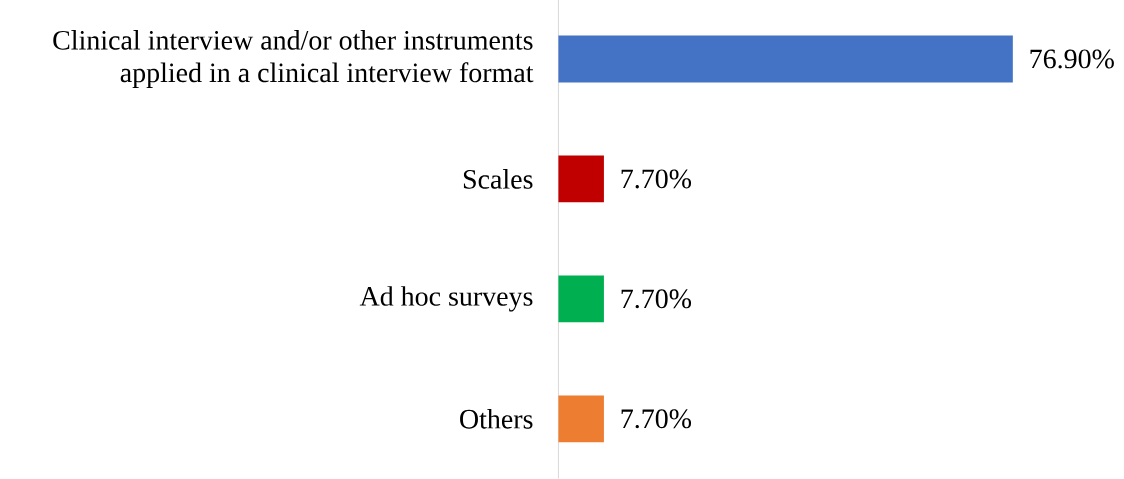 The image size is (1124, 479). Describe the element at coordinates (498, 179) in the screenshot. I see `y-tick-label: Scales` at that location.